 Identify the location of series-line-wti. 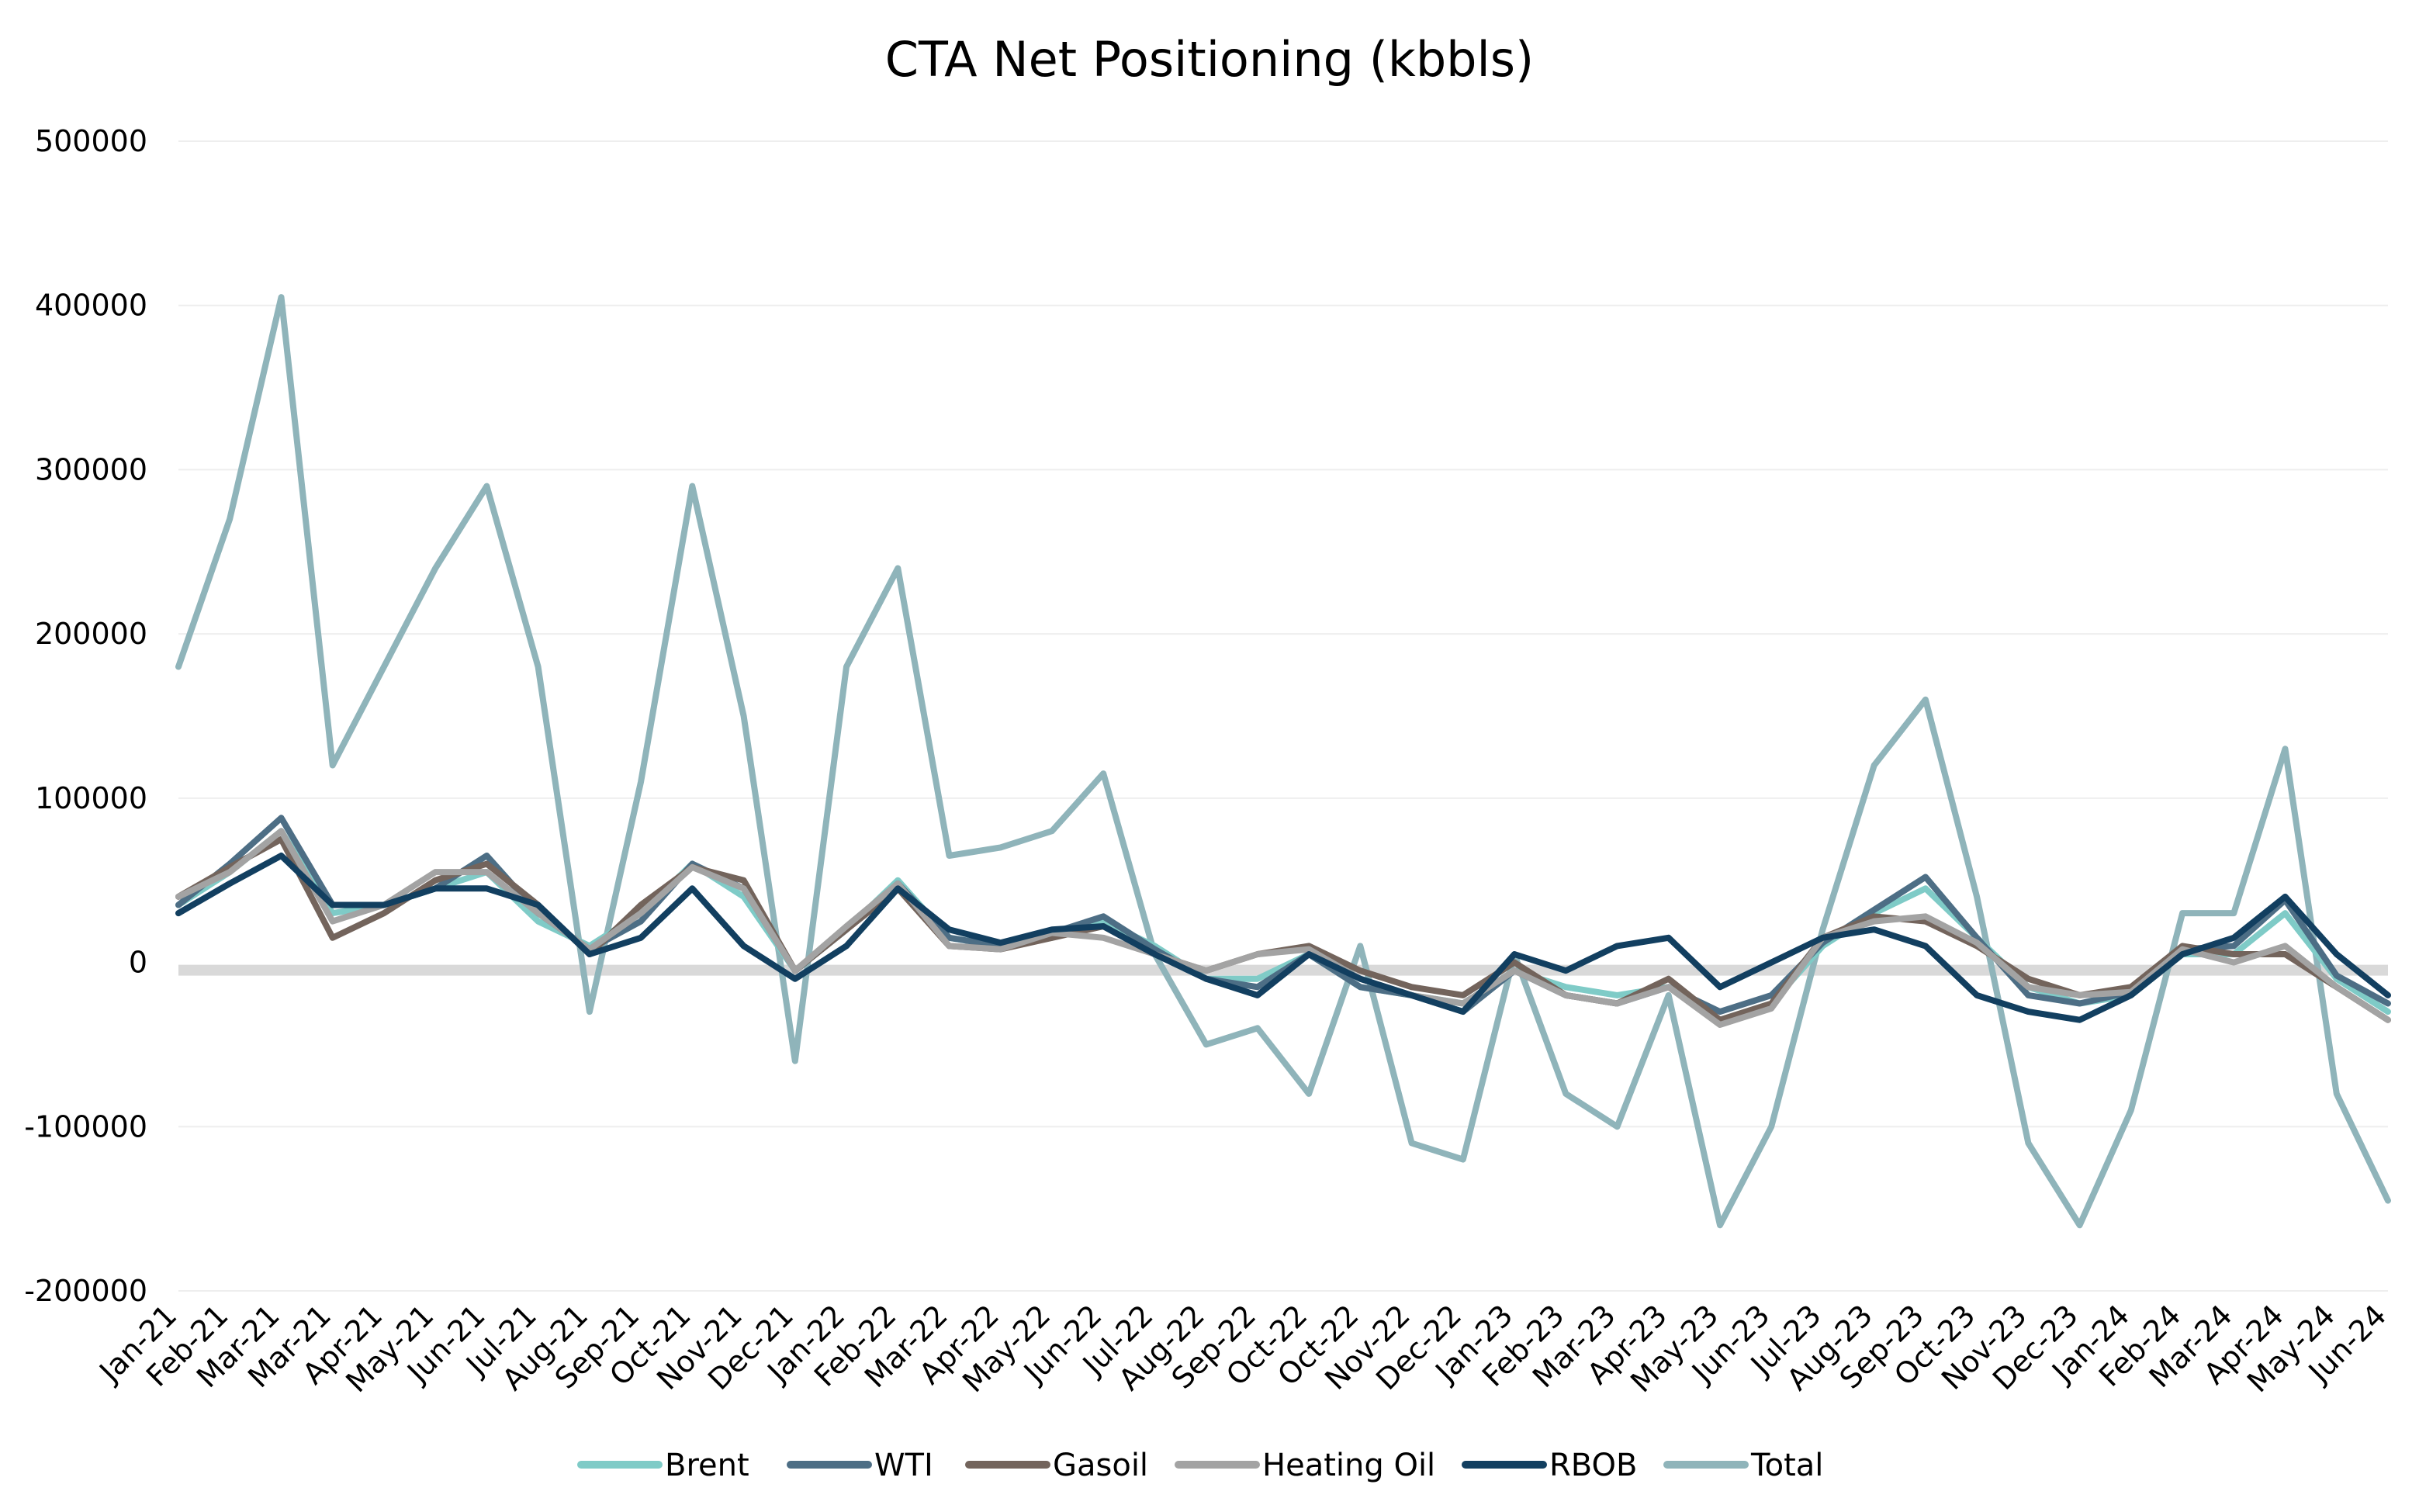
(1283, 915).